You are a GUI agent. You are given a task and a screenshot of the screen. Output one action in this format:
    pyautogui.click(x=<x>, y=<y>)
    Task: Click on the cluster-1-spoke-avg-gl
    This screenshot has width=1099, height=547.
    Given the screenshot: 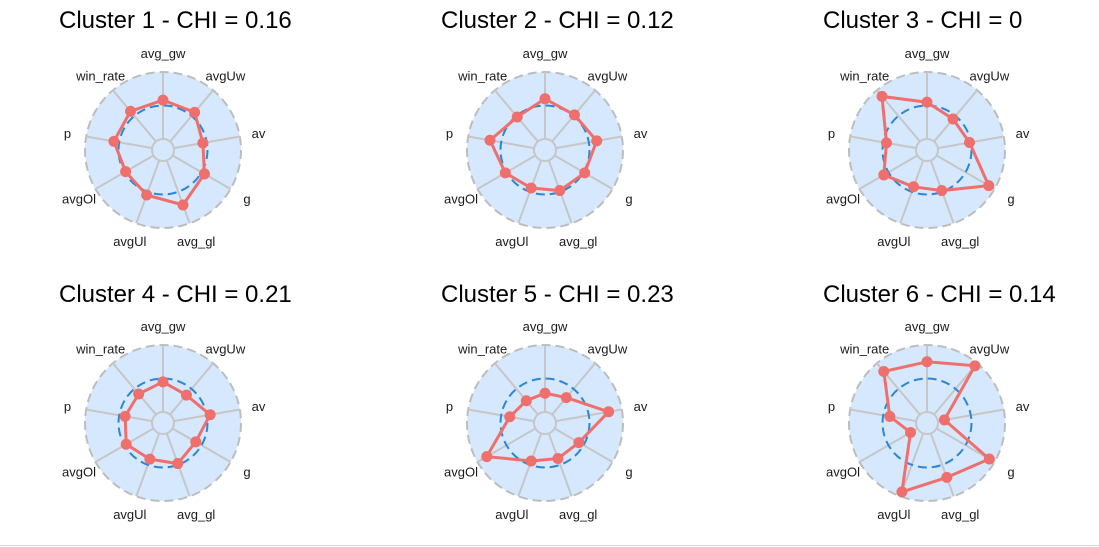 What is the action you would take?
    pyautogui.click(x=178, y=191)
    